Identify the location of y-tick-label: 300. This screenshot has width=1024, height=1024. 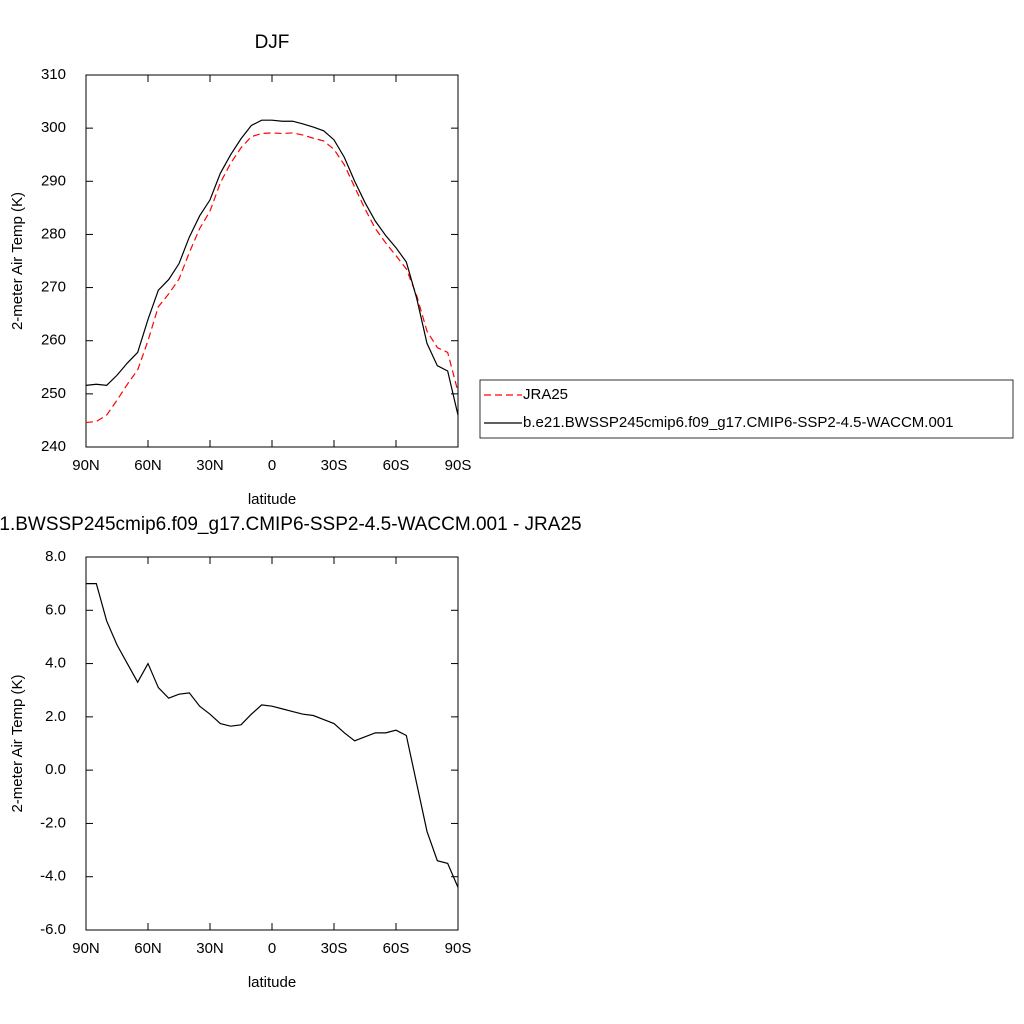
(53, 127).